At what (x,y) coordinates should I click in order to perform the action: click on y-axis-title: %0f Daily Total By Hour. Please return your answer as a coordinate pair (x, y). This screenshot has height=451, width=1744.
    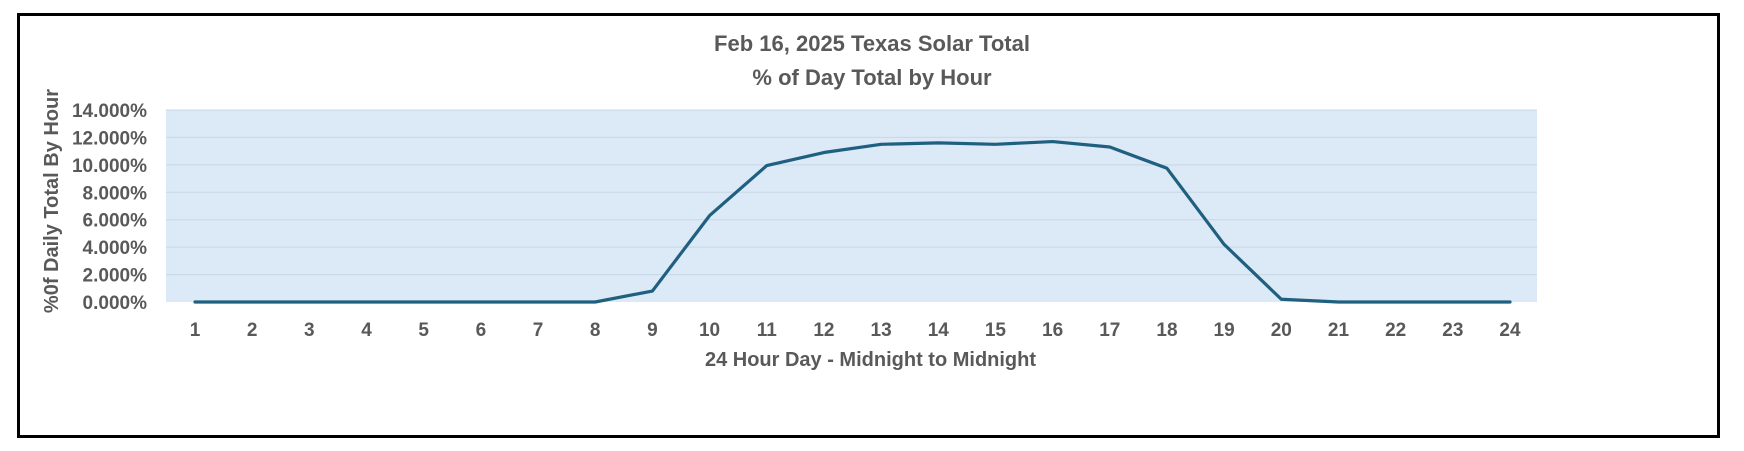
    Looking at the image, I should click on (52, 201).